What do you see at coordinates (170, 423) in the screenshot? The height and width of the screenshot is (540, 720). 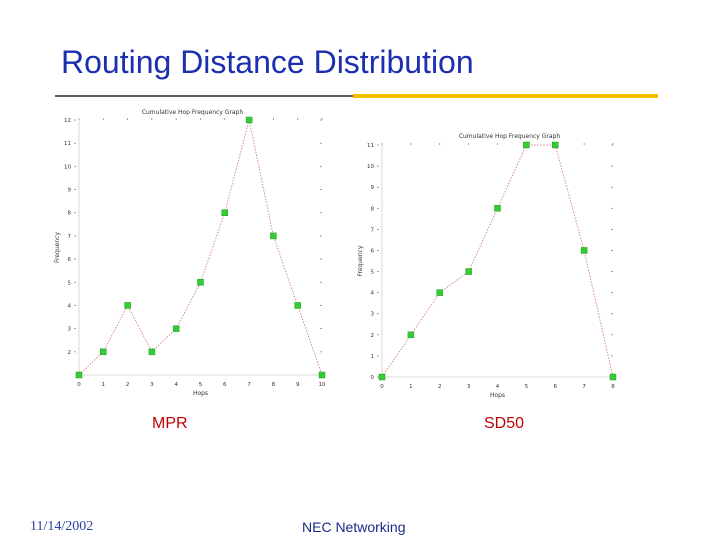 I see `mpr-caption: MPR` at bounding box center [170, 423].